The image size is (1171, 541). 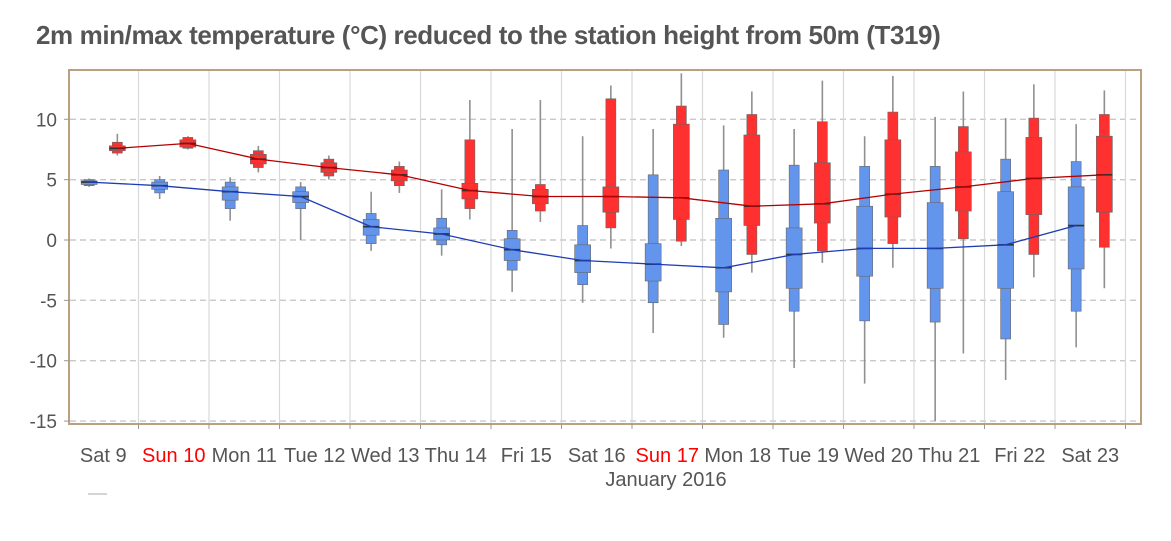 I want to click on y-tick-label: -5, so click(x=48, y=301).